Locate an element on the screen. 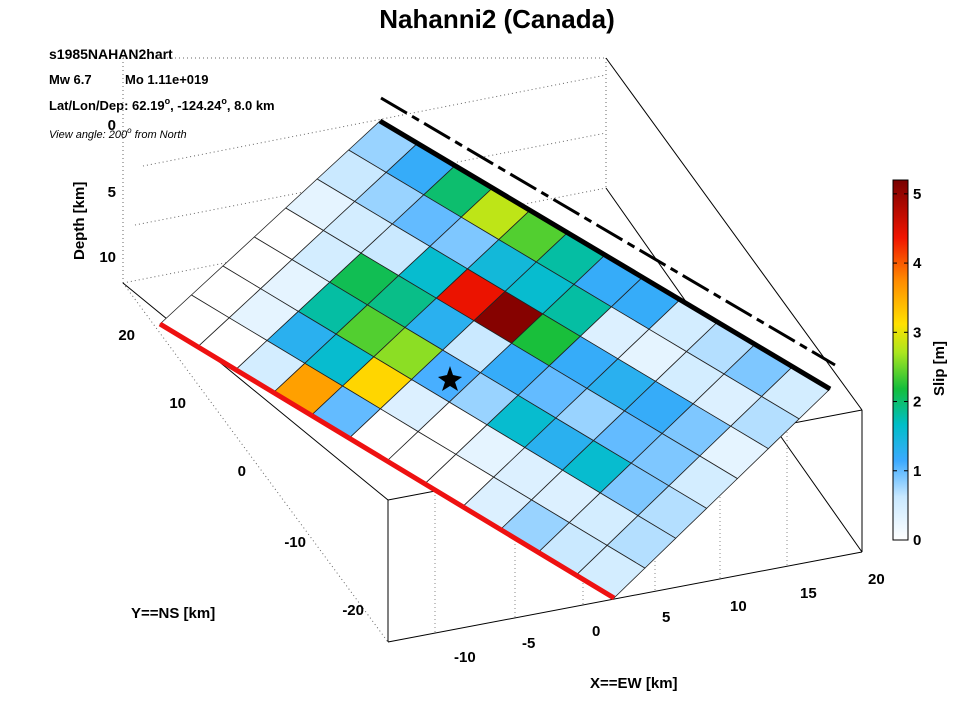  x-tick-labels: -10 -5 0 5 10 15 20 is located at coordinates (669, 618).